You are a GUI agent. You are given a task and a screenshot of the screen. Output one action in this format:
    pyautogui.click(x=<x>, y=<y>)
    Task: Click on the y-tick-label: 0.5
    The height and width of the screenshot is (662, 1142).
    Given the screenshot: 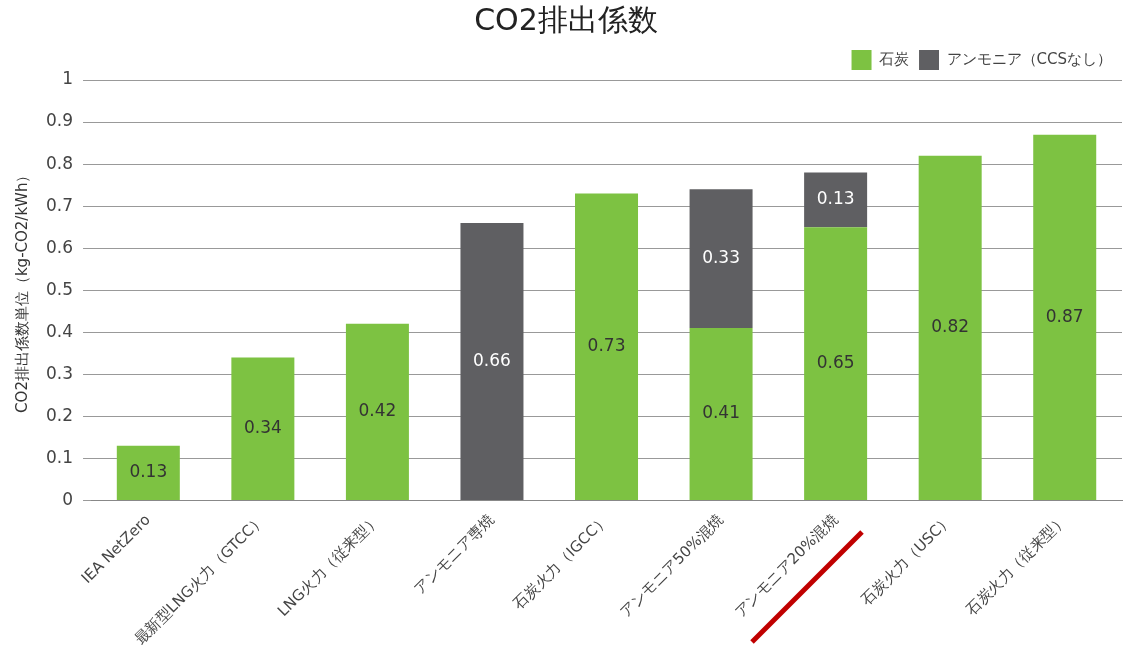 What is the action you would take?
    pyautogui.click(x=59, y=288)
    